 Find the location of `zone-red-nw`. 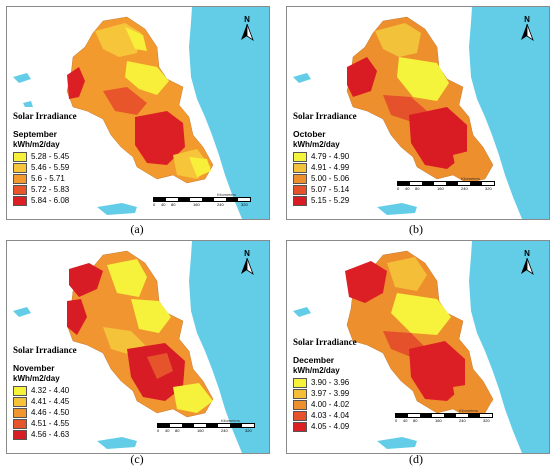

zone-red-nw is located at coordinates (76, 83).